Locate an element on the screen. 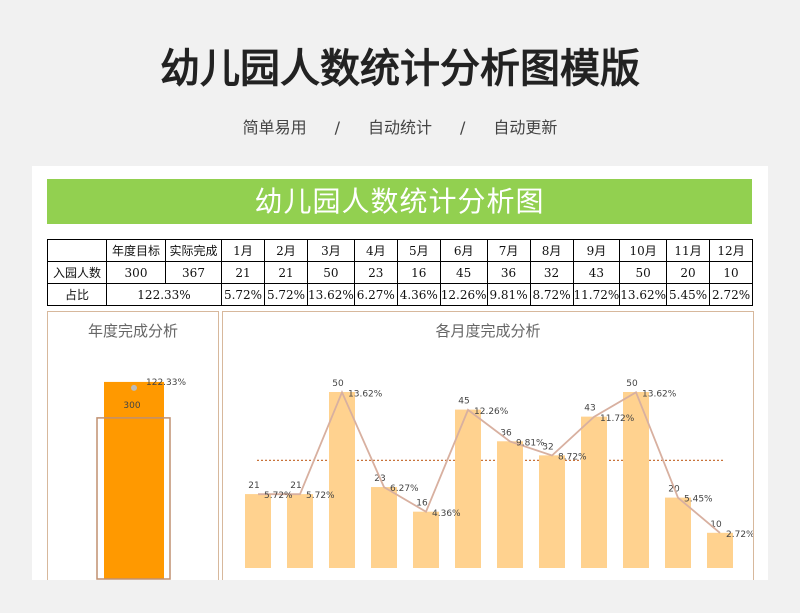 The height and width of the screenshot is (613, 800). count-cell: 45 is located at coordinates (463, 272).